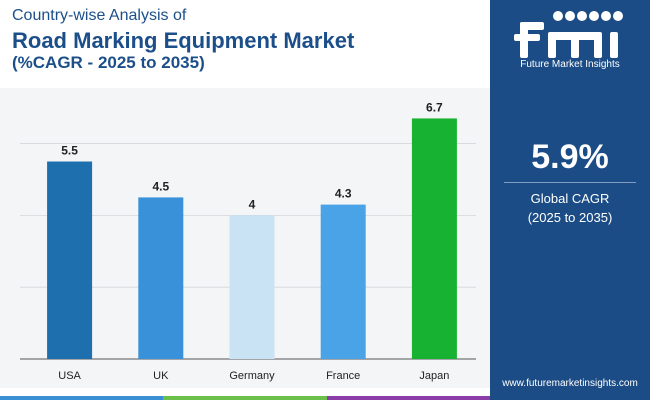 This screenshot has height=400, width=650. Describe the element at coordinates (183, 40) in the screenshot. I see `chart-title: Road Marking Equipment Market` at that location.